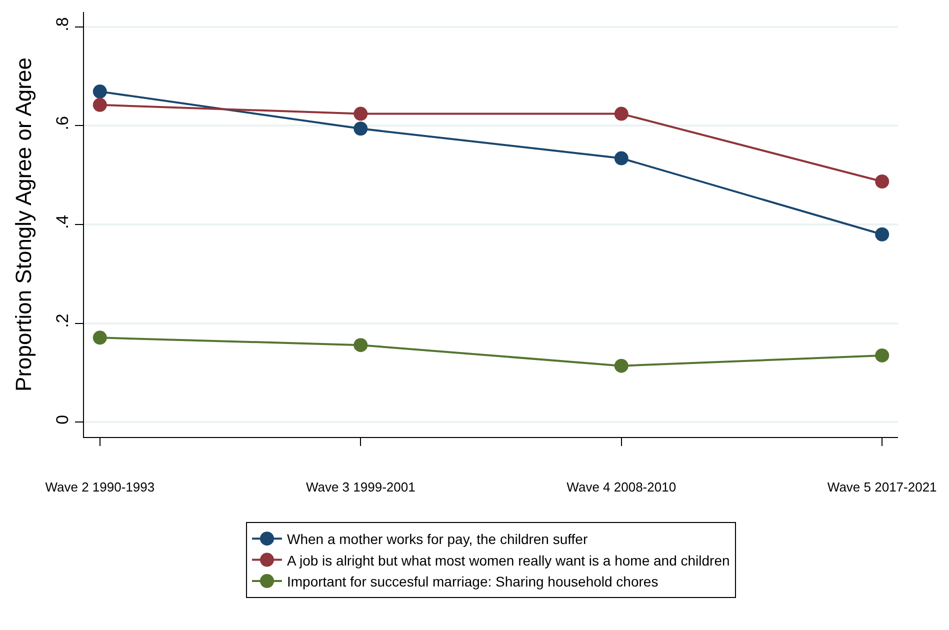 The width and height of the screenshot is (949, 630). Describe the element at coordinates (62, 321) in the screenshot. I see `y-tick-label: .2` at that location.